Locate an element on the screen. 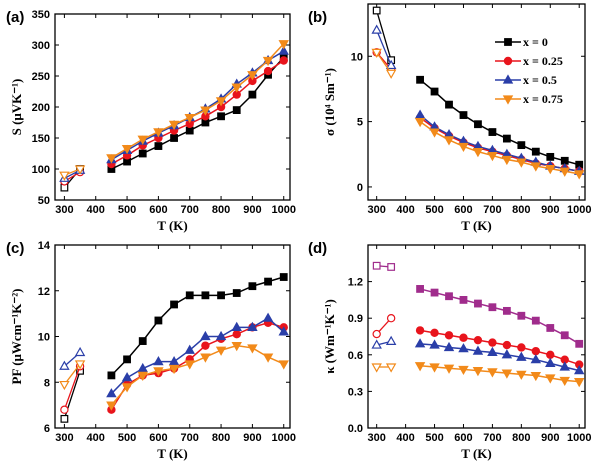  y-tick-label: 100 is located at coordinates (41, 170).